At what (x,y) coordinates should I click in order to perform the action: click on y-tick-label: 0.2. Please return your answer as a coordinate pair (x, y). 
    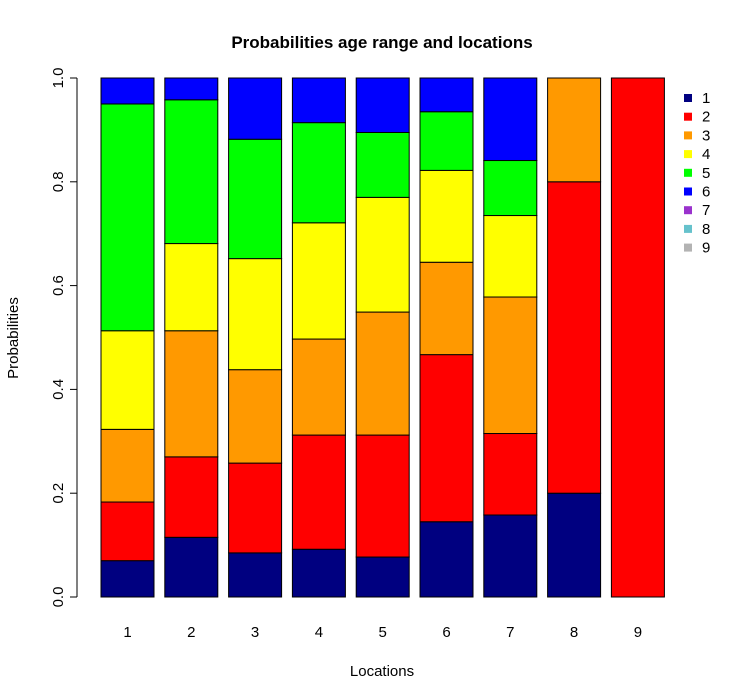
    Looking at the image, I should click on (58, 493).